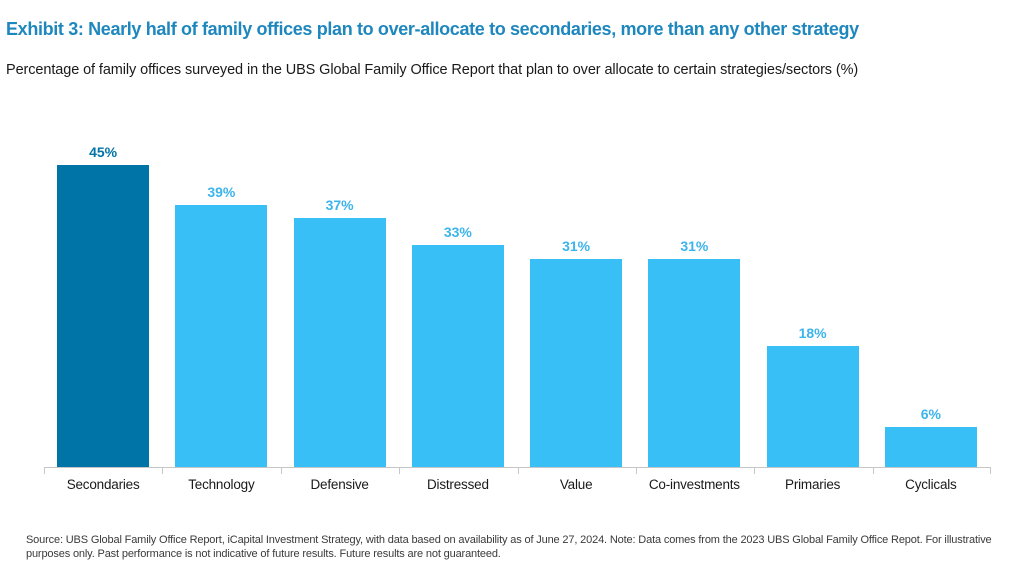 The width and height of the screenshot is (1024, 576). Describe the element at coordinates (576, 484) in the screenshot. I see `category-label: Value` at that location.